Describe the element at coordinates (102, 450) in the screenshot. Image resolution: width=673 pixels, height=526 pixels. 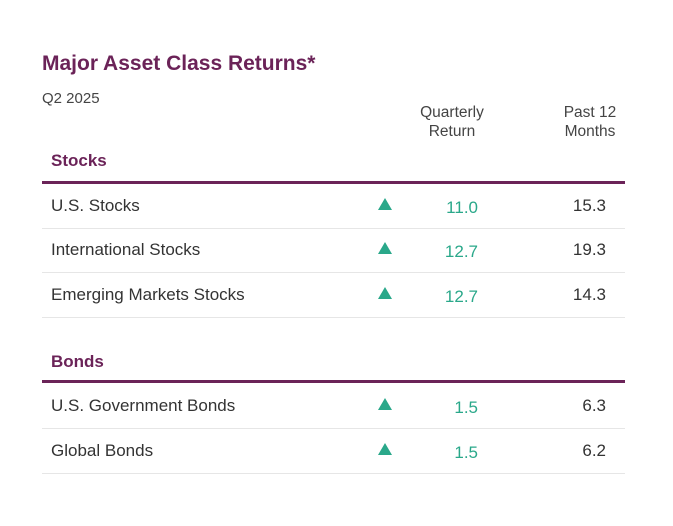
I see `row-label: Global Bonds` at that location.